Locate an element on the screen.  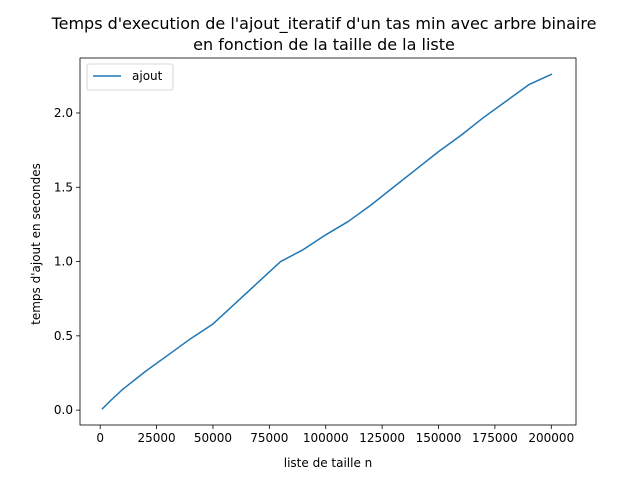
x-tick-label: 25000 is located at coordinates (156, 438).